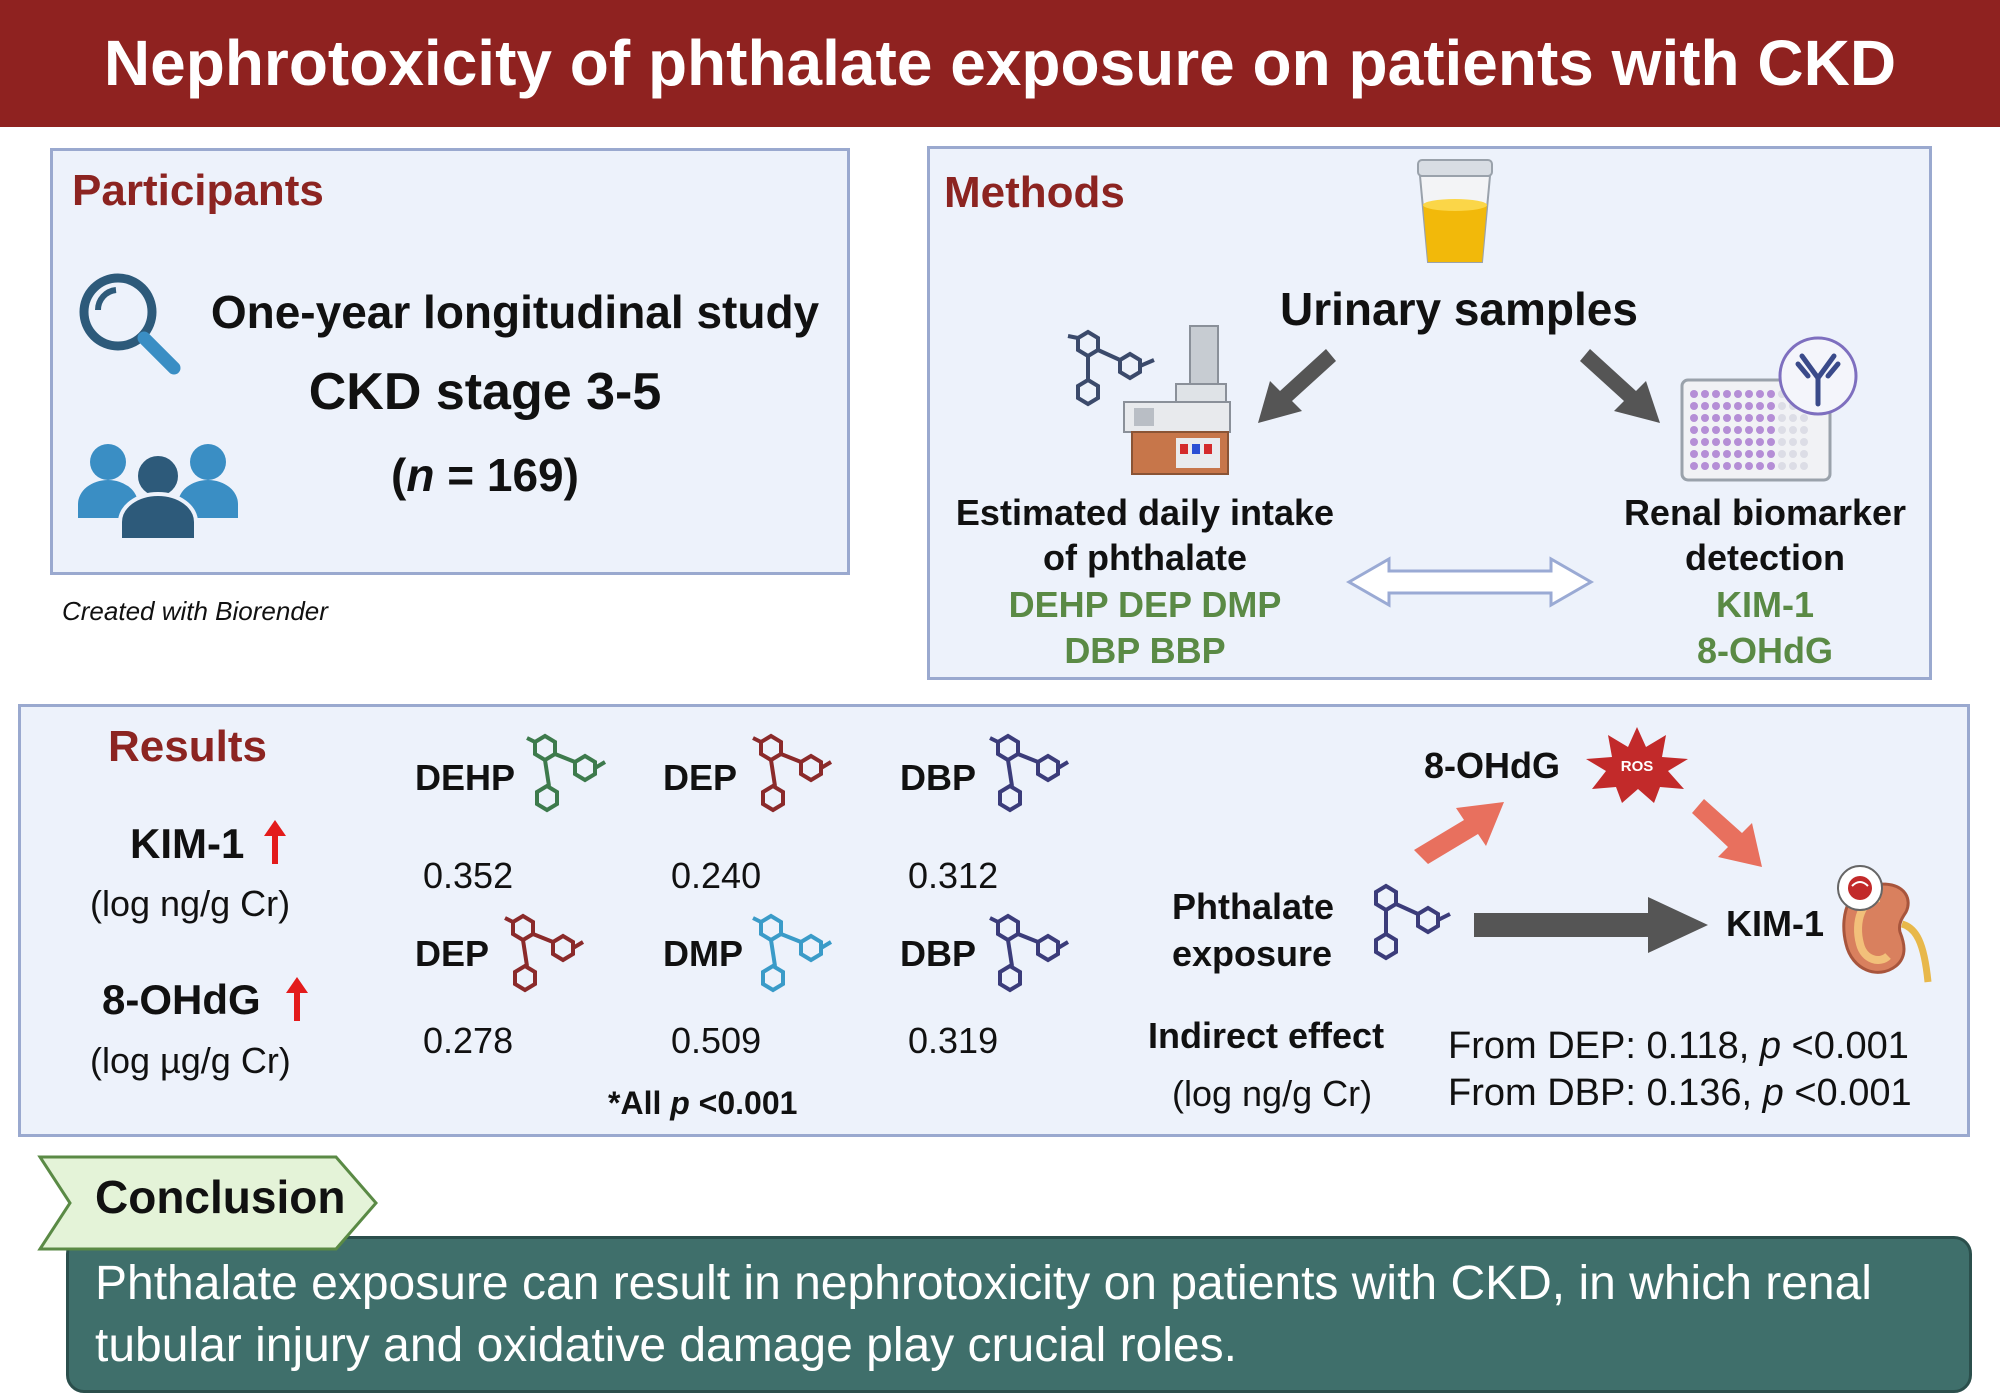 Image resolution: width=2000 pixels, height=1400 pixels. Describe the element at coordinates (1765, 604) in the screenshot. I see `biomarker-kim1: KIM-1` at that location.